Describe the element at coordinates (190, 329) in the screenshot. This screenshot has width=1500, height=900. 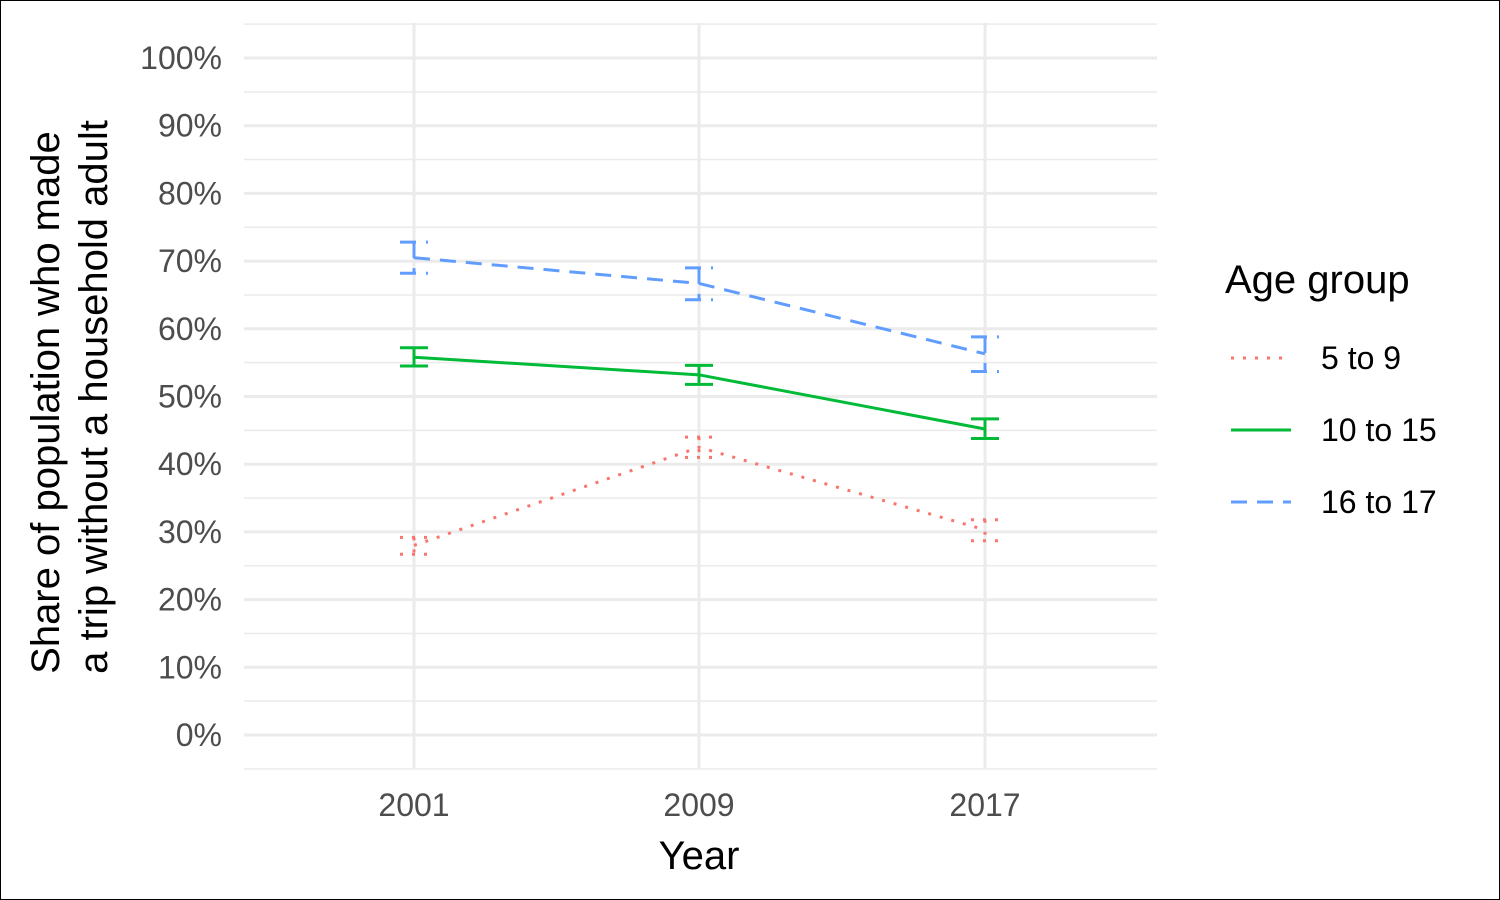
I see `y-tick-label: 60%` at that location.